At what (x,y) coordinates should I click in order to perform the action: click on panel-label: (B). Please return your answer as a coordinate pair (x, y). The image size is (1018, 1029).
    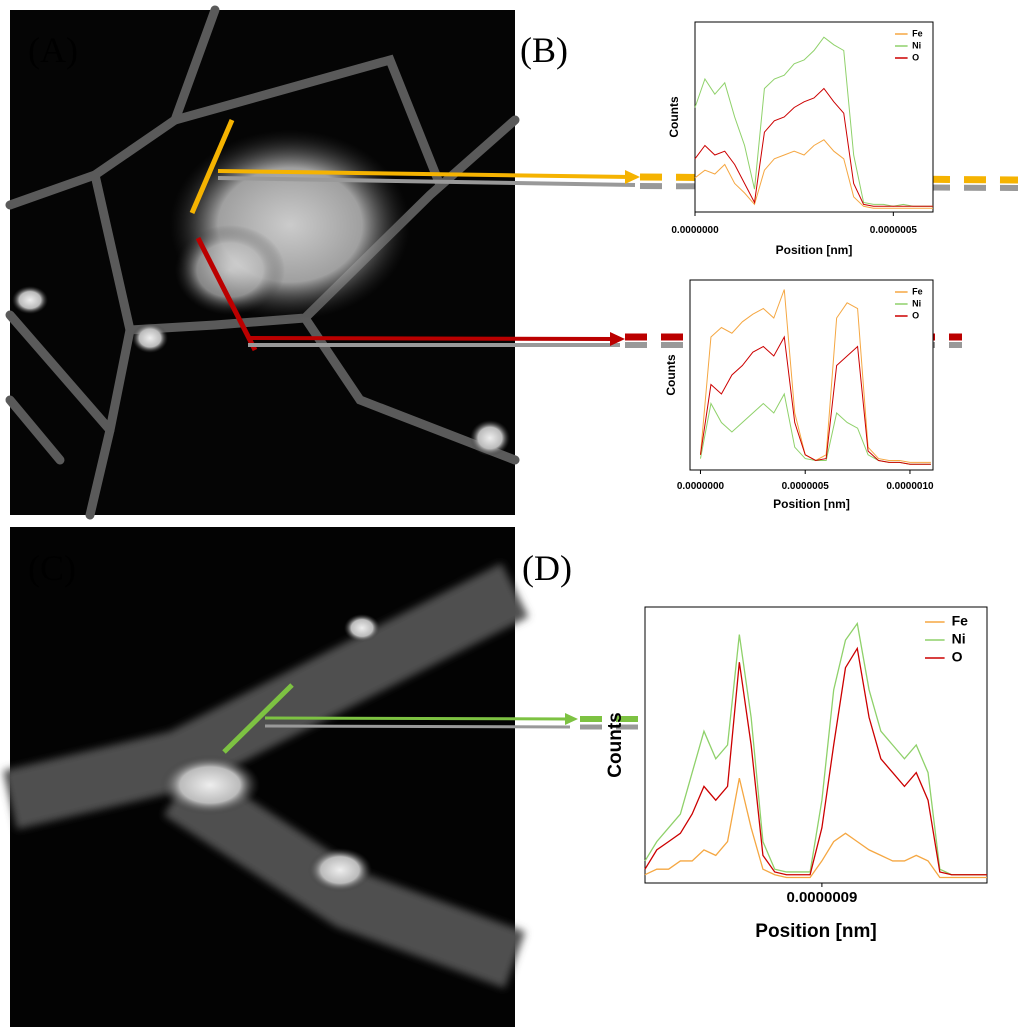
    Looking at the image, I should click on (544, 50).